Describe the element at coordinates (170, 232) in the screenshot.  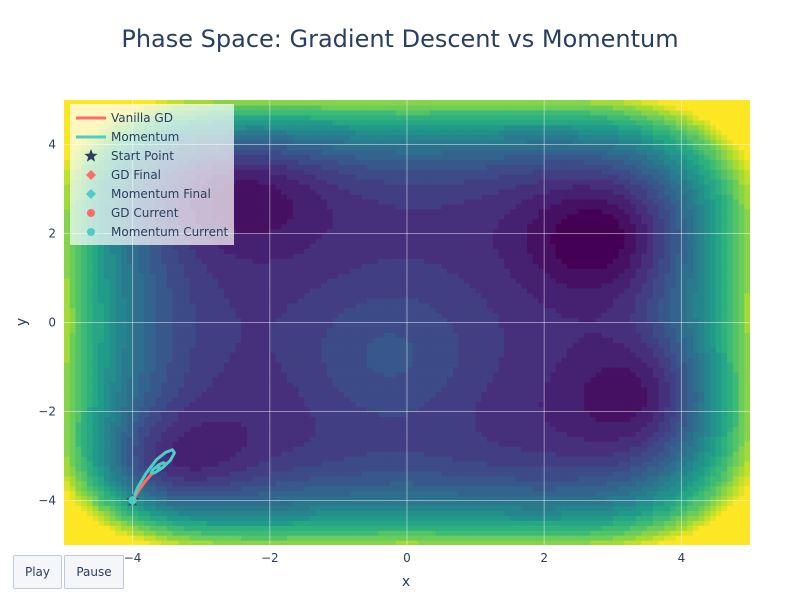
I see `legend-momentum-current-label: Momentum Current` at that location.